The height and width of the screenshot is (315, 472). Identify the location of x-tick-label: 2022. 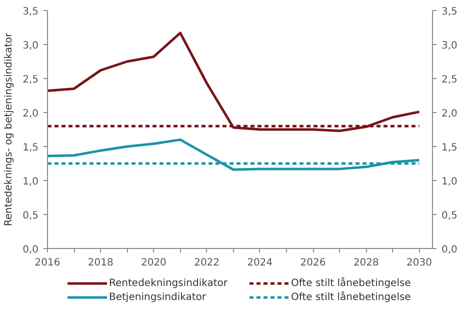
(207, 263).